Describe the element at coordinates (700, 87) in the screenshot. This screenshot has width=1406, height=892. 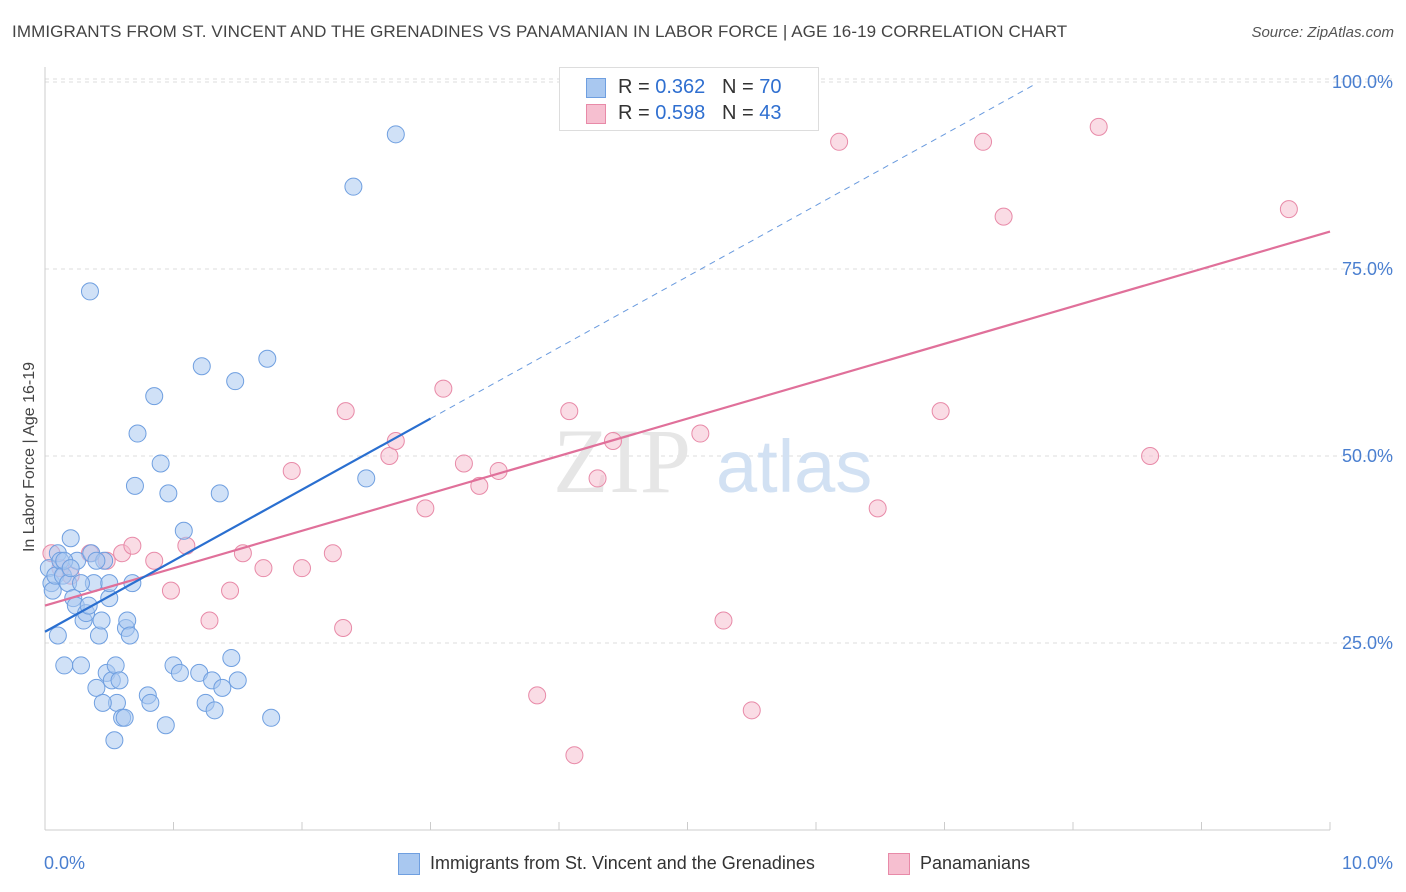
I see `legend-text: R = 0.362 N = 70` at that location.